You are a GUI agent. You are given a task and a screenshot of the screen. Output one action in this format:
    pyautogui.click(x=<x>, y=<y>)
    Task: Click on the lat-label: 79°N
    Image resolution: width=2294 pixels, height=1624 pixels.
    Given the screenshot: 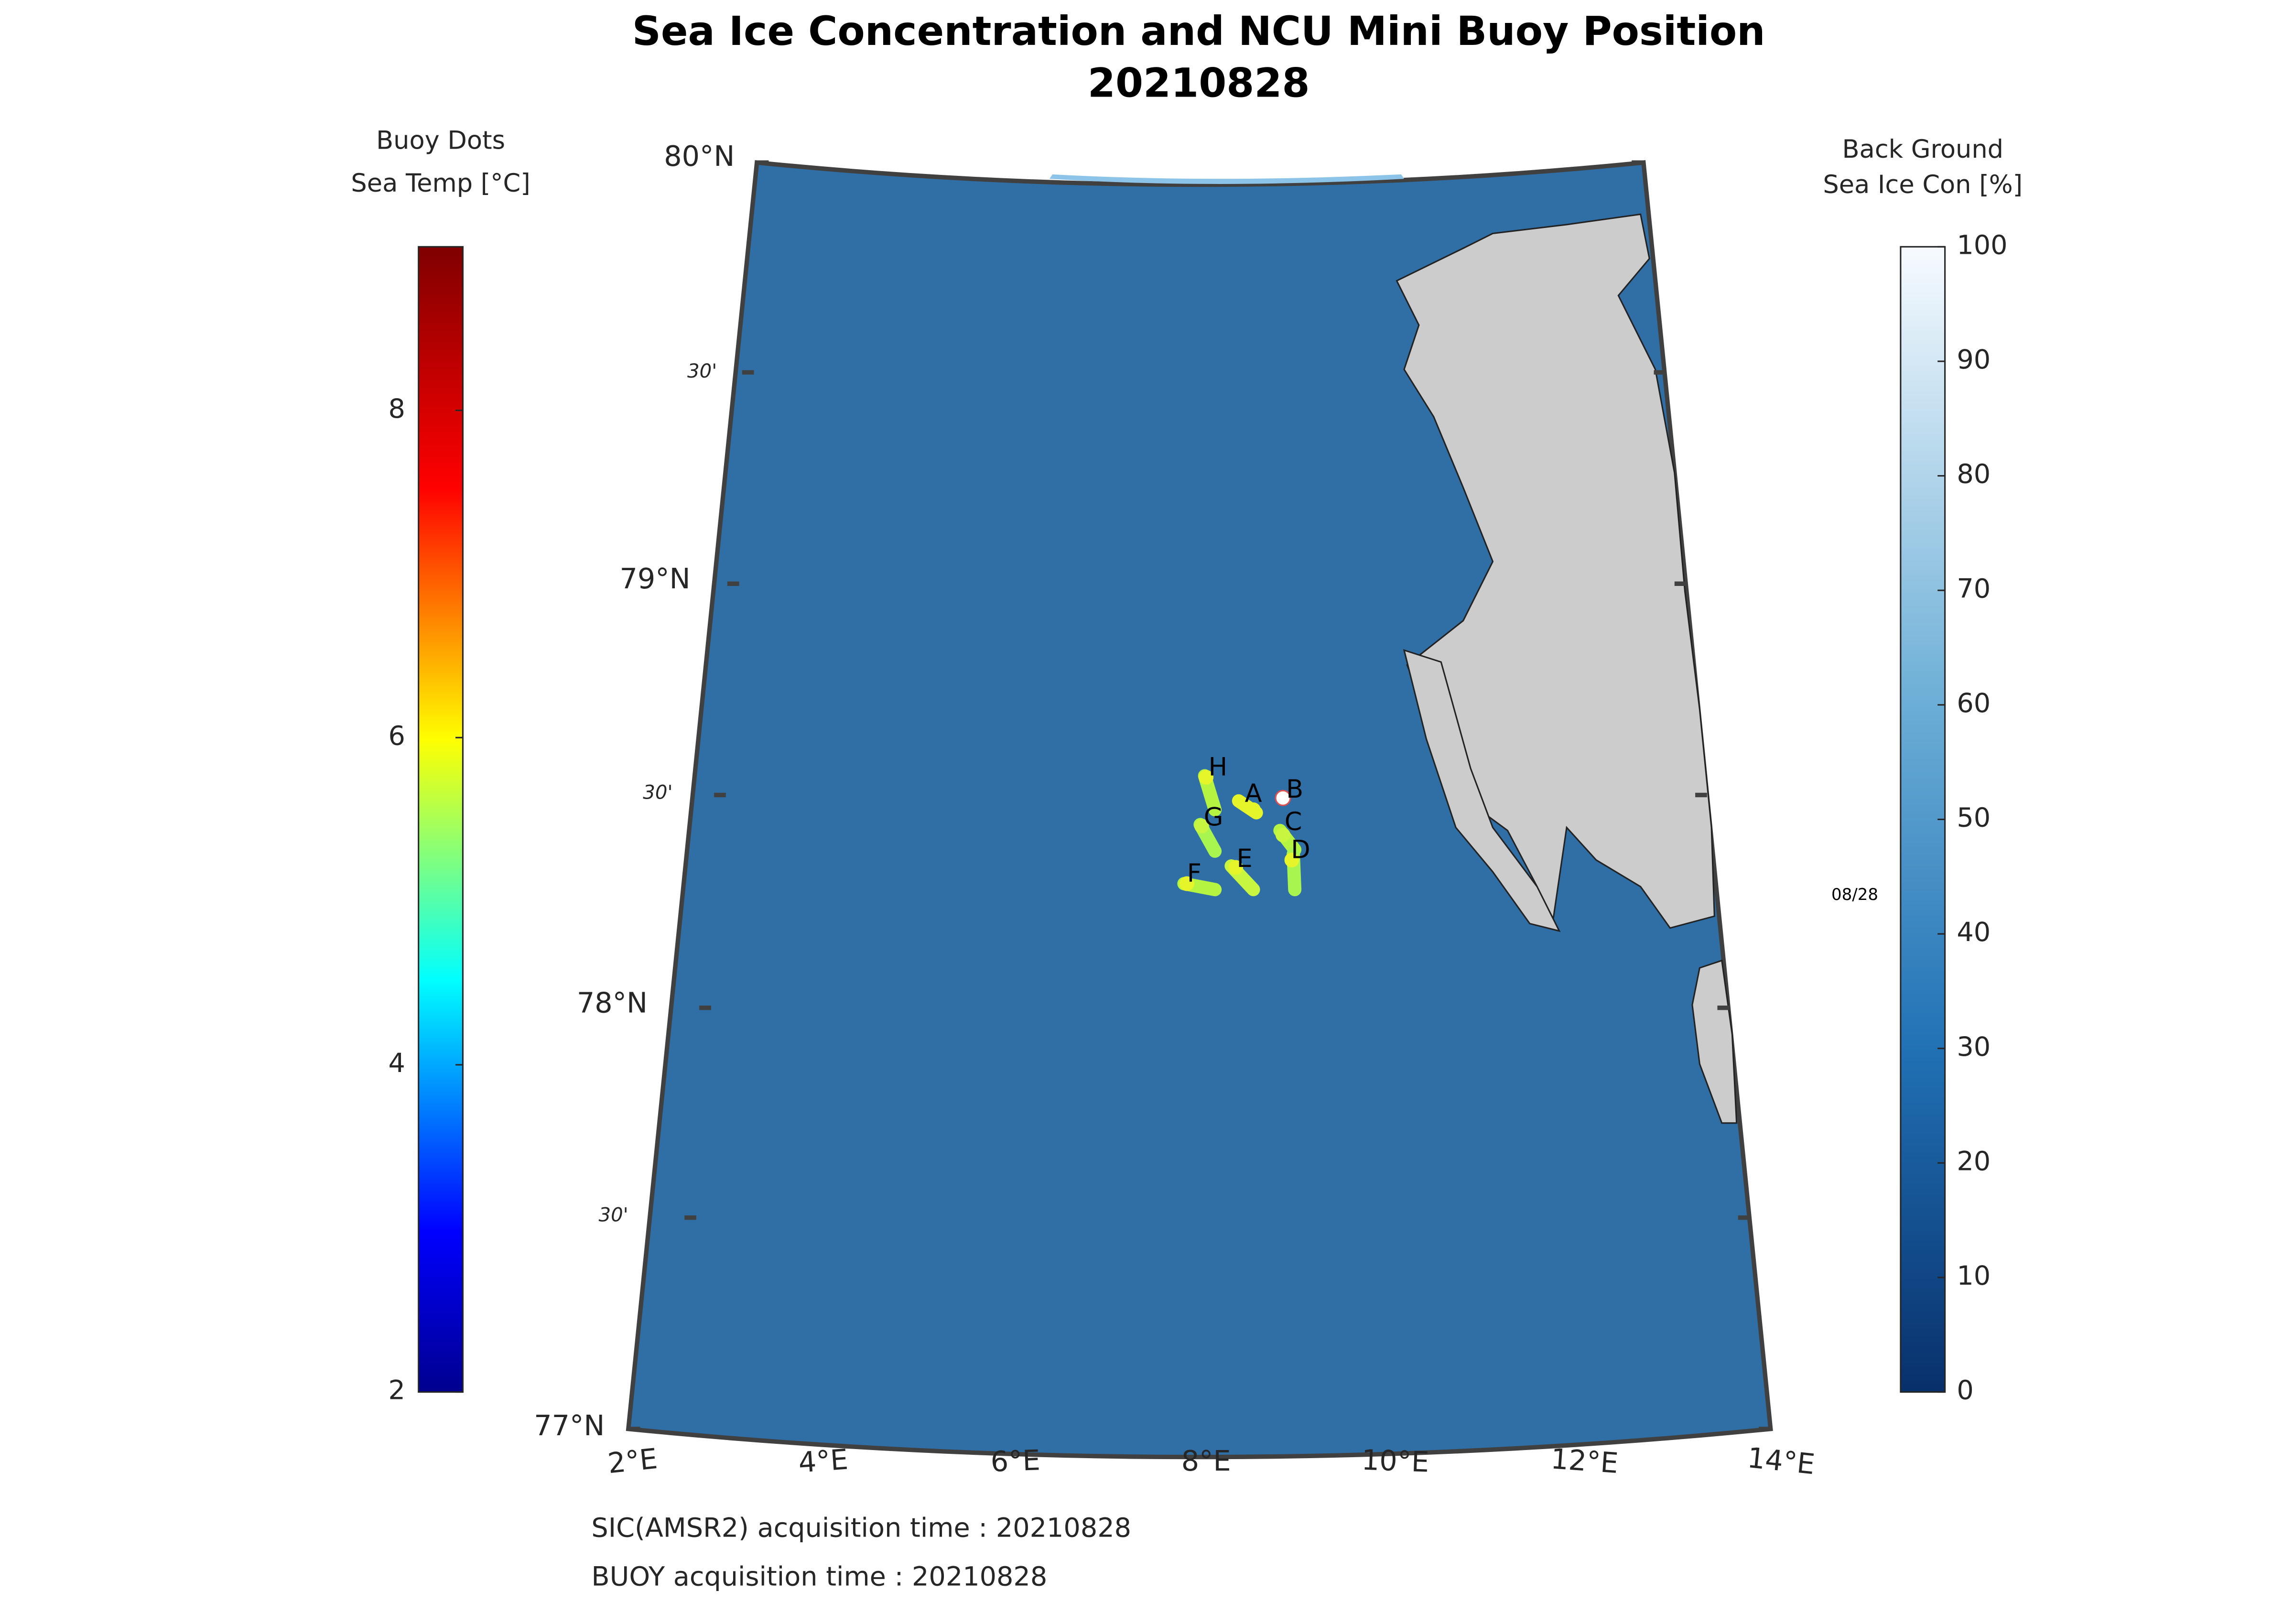 What is the action you would take?
    pyautogui.click(x=655, y=579)
    